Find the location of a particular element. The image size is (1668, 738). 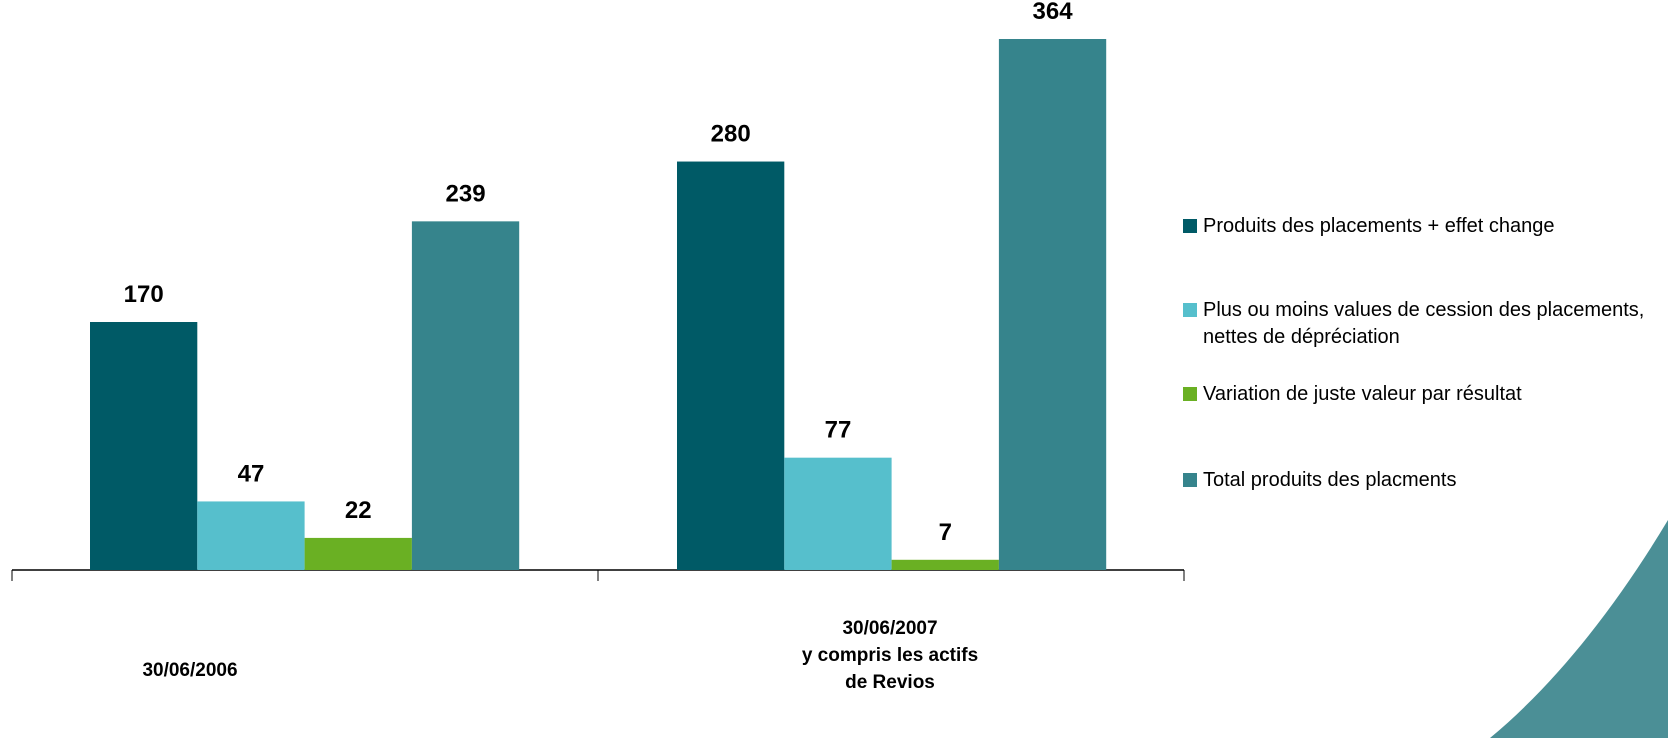

value-label: 364 is located at coordinates (1053, 12).